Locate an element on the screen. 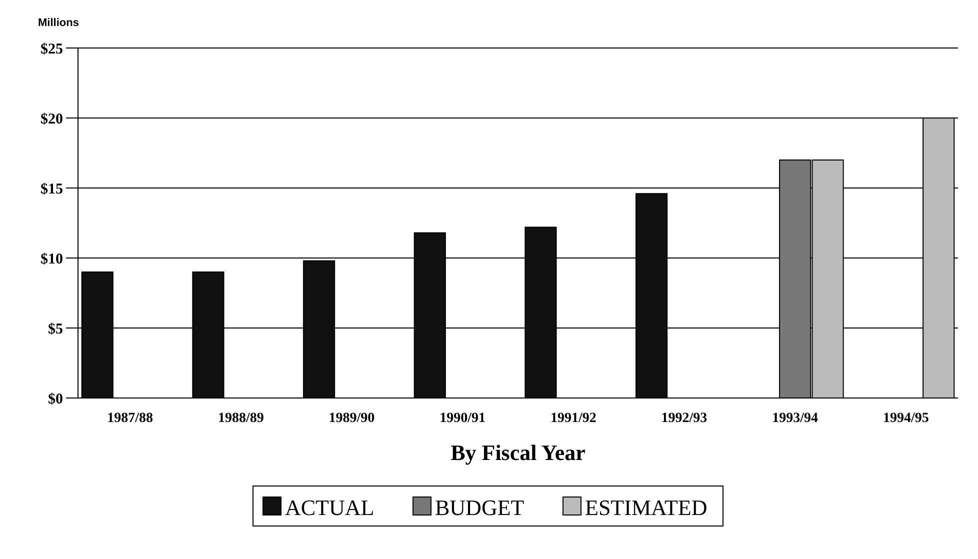 This screenshot has width=978, height=559. x-tick-label: 1987/88 is located at coordinates (130, 418).